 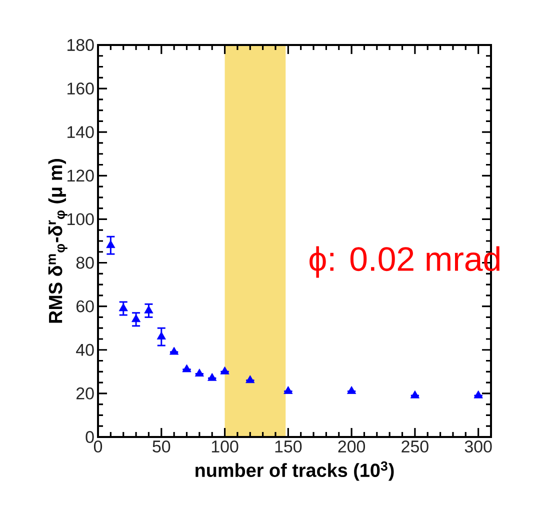 What do you see at coordinates (225, 446) in the screenshot?
I see `x-tick-label: 100` at bounding box center [225, 446].